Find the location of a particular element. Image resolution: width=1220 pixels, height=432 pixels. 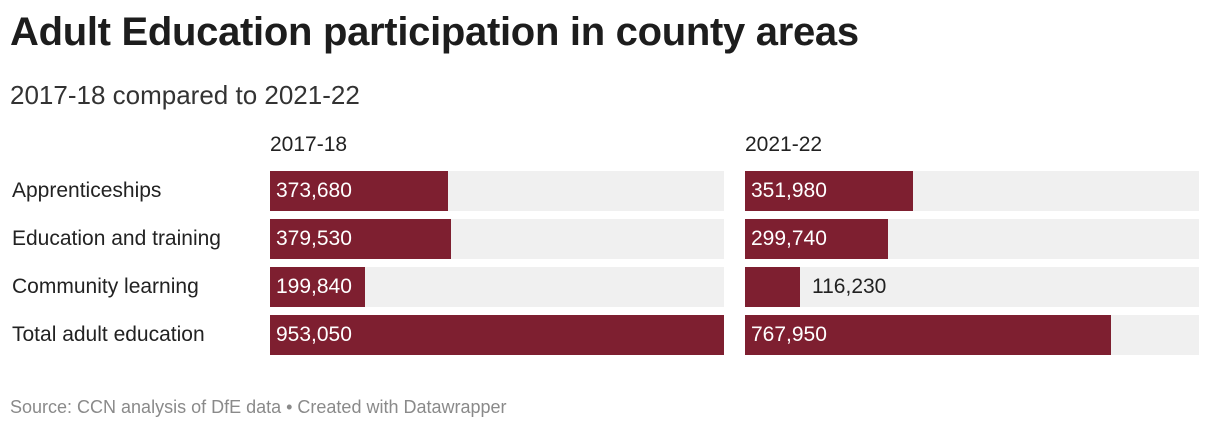

bar-2021-22-education-and-training is located at coordinates (816, 239).